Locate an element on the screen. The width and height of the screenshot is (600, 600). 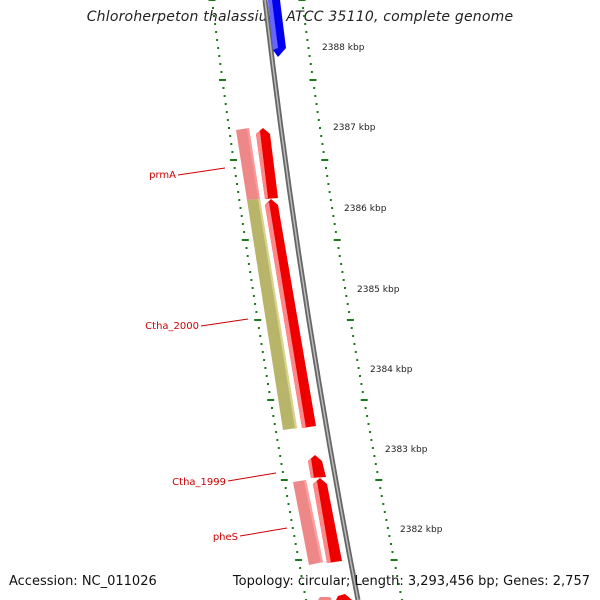
label-leader-ctha-2000 is located at coordinates (224, 322).